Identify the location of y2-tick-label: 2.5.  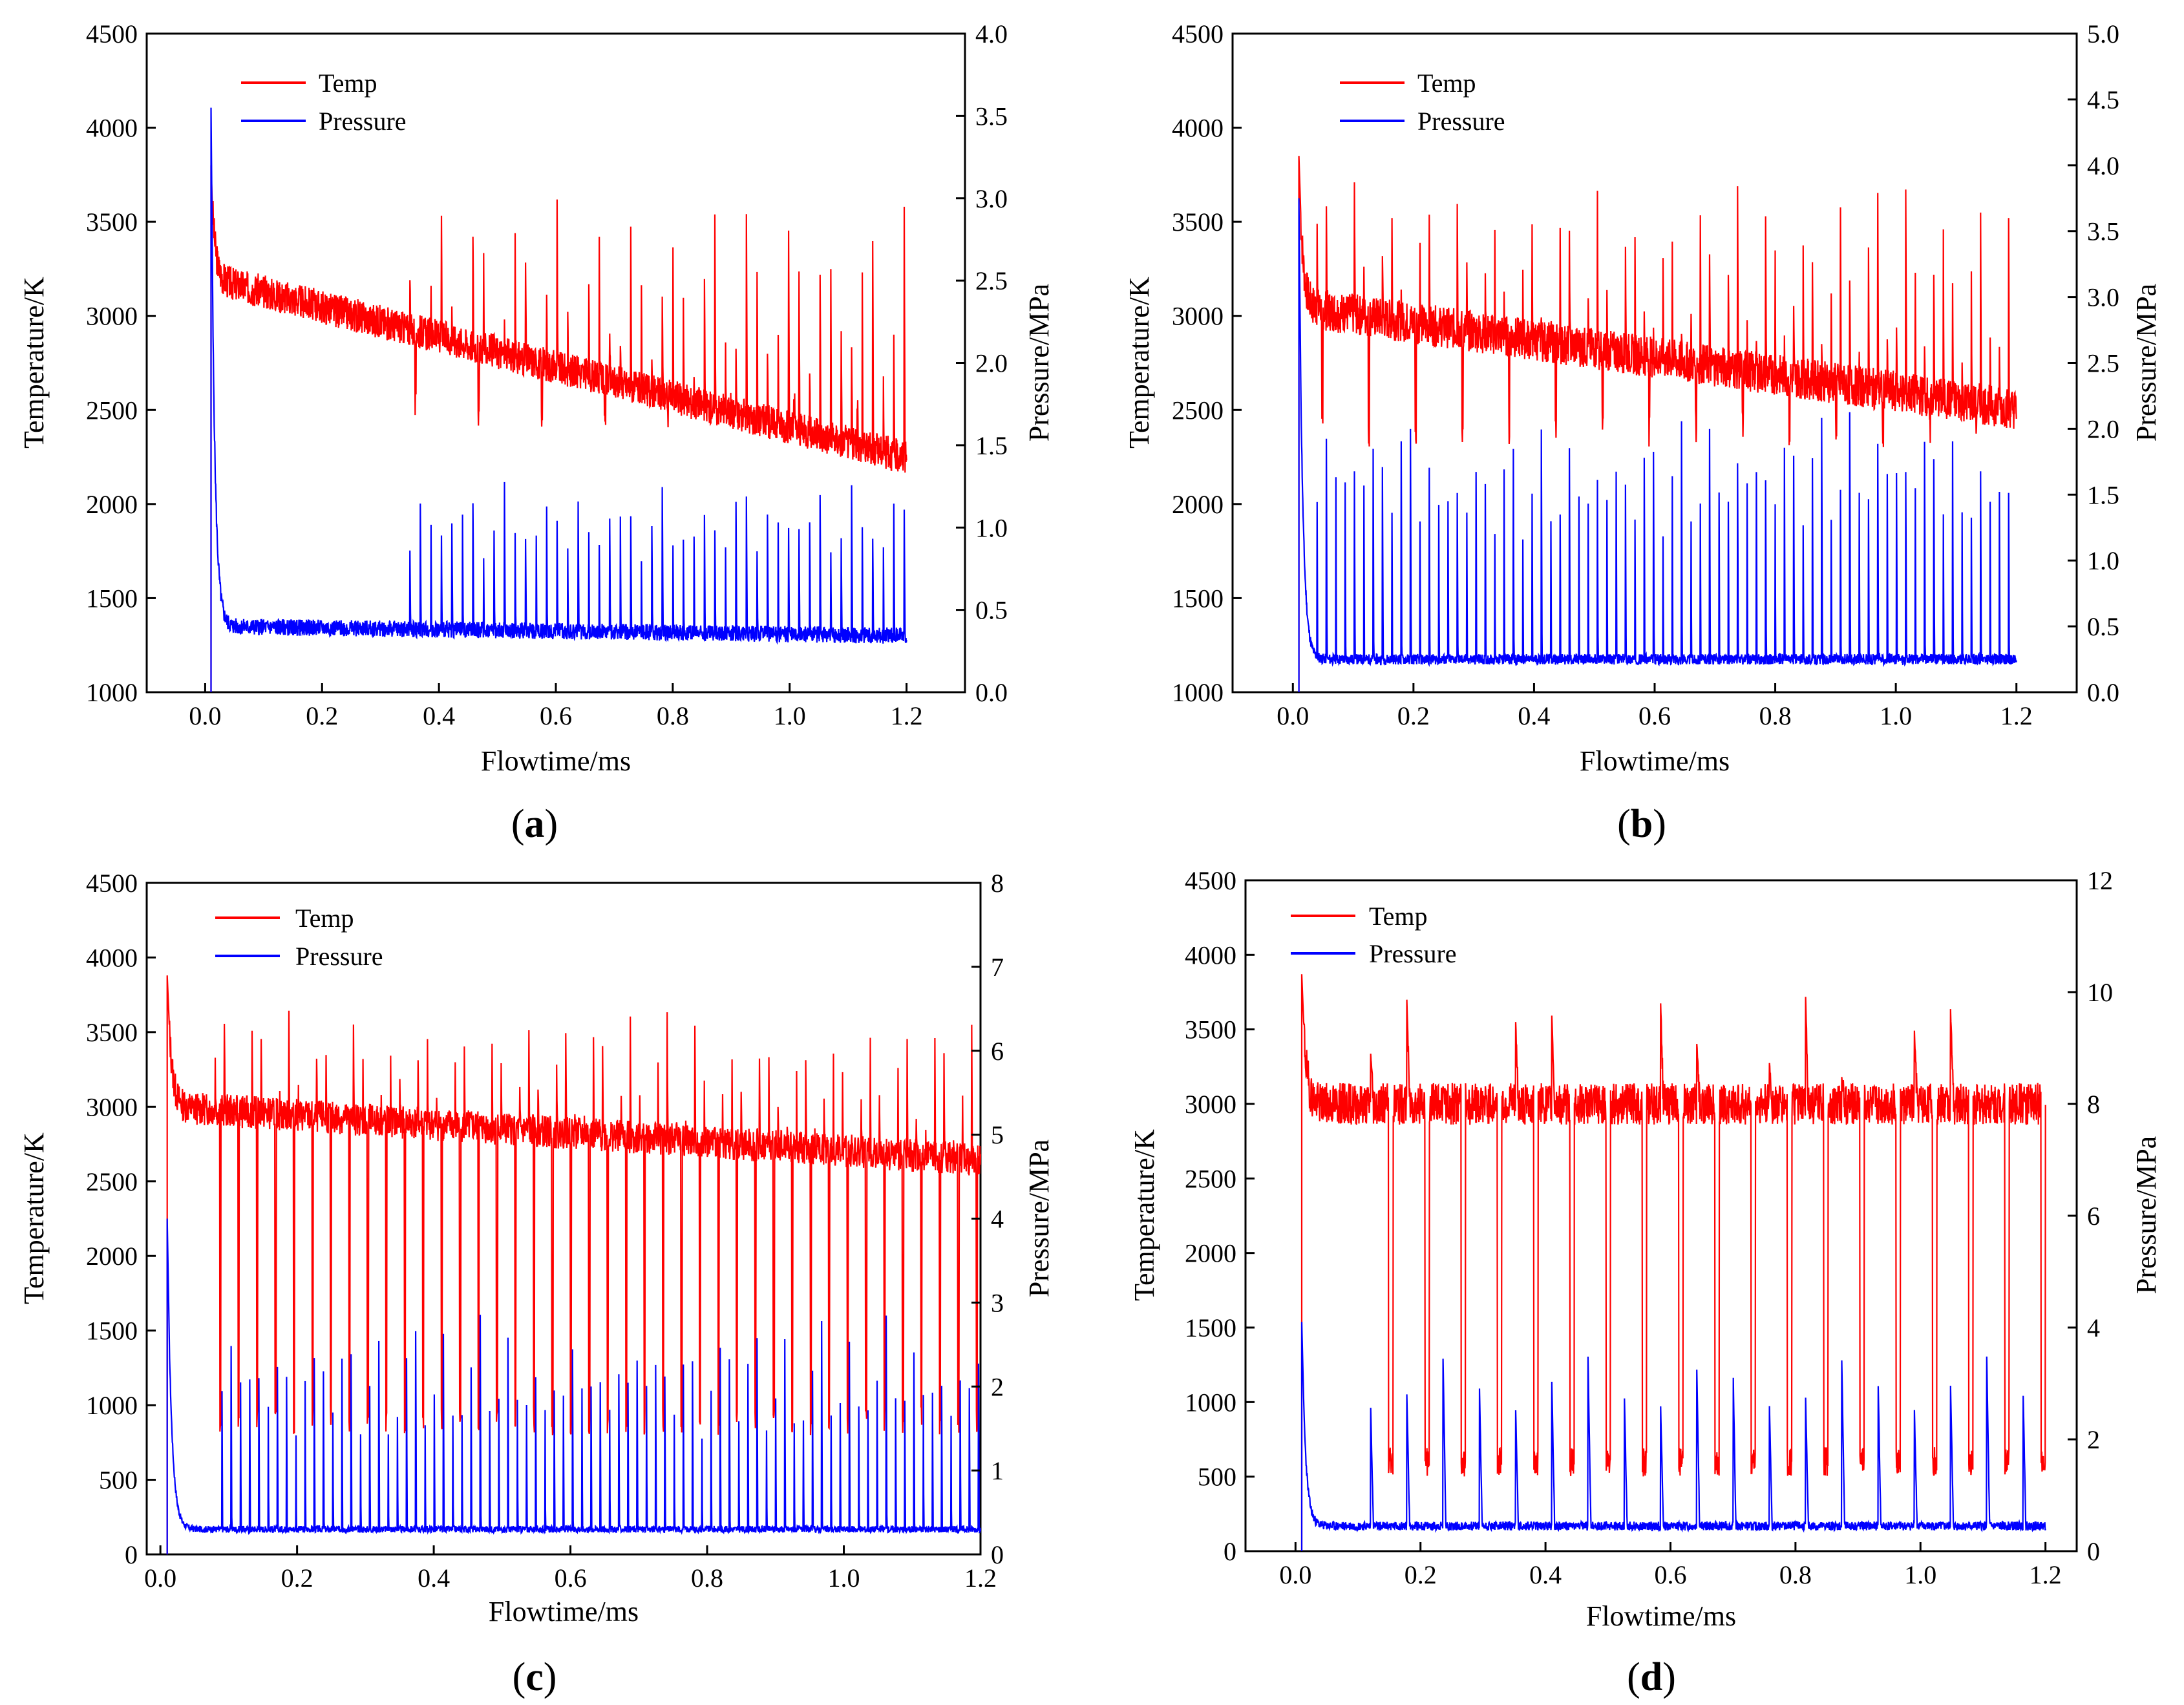
(991, 280).